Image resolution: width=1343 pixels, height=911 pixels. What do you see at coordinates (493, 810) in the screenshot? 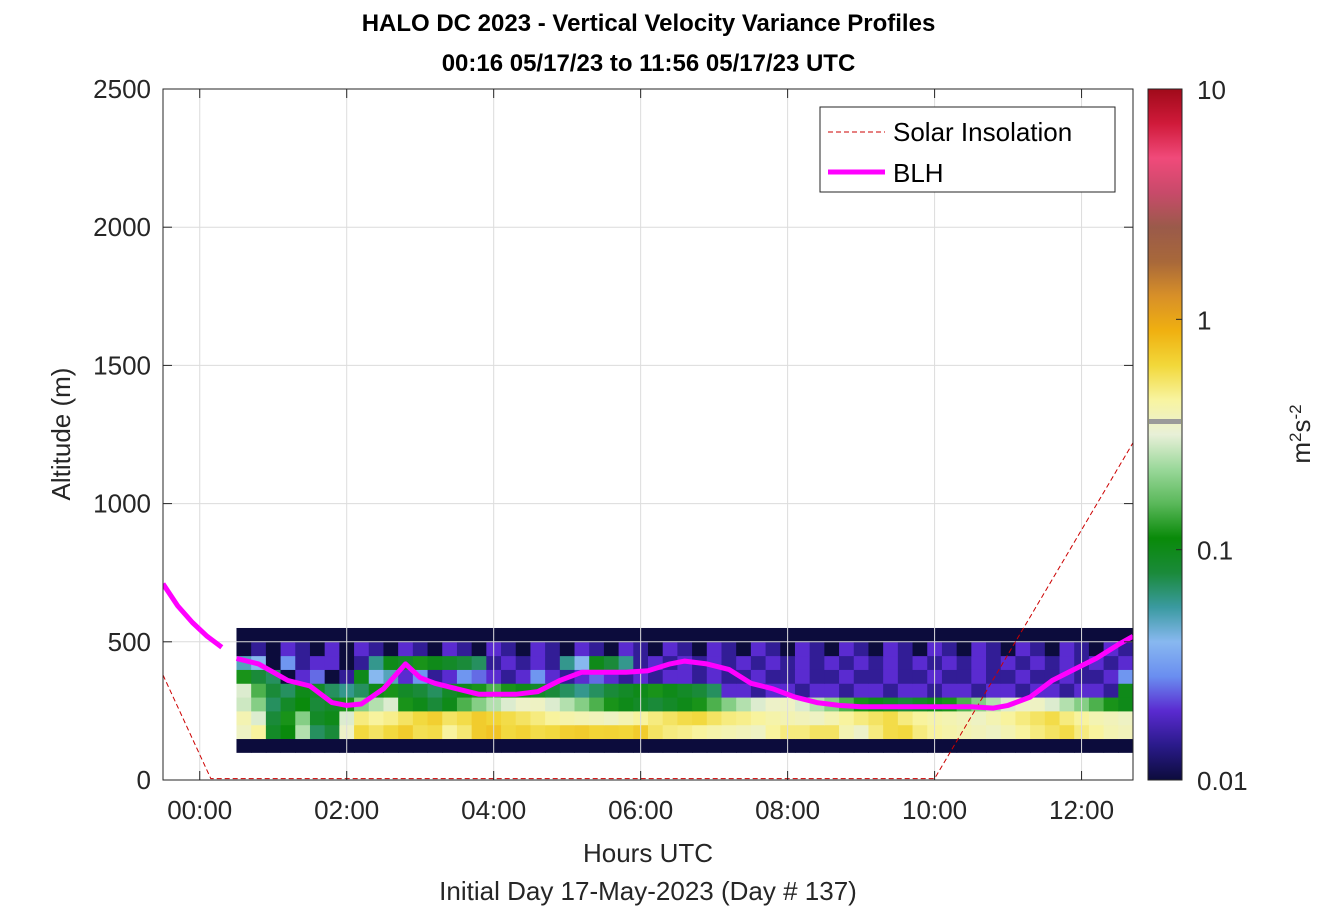
I see `x-tick-label: 04:00` at bounding box center [493, 810].